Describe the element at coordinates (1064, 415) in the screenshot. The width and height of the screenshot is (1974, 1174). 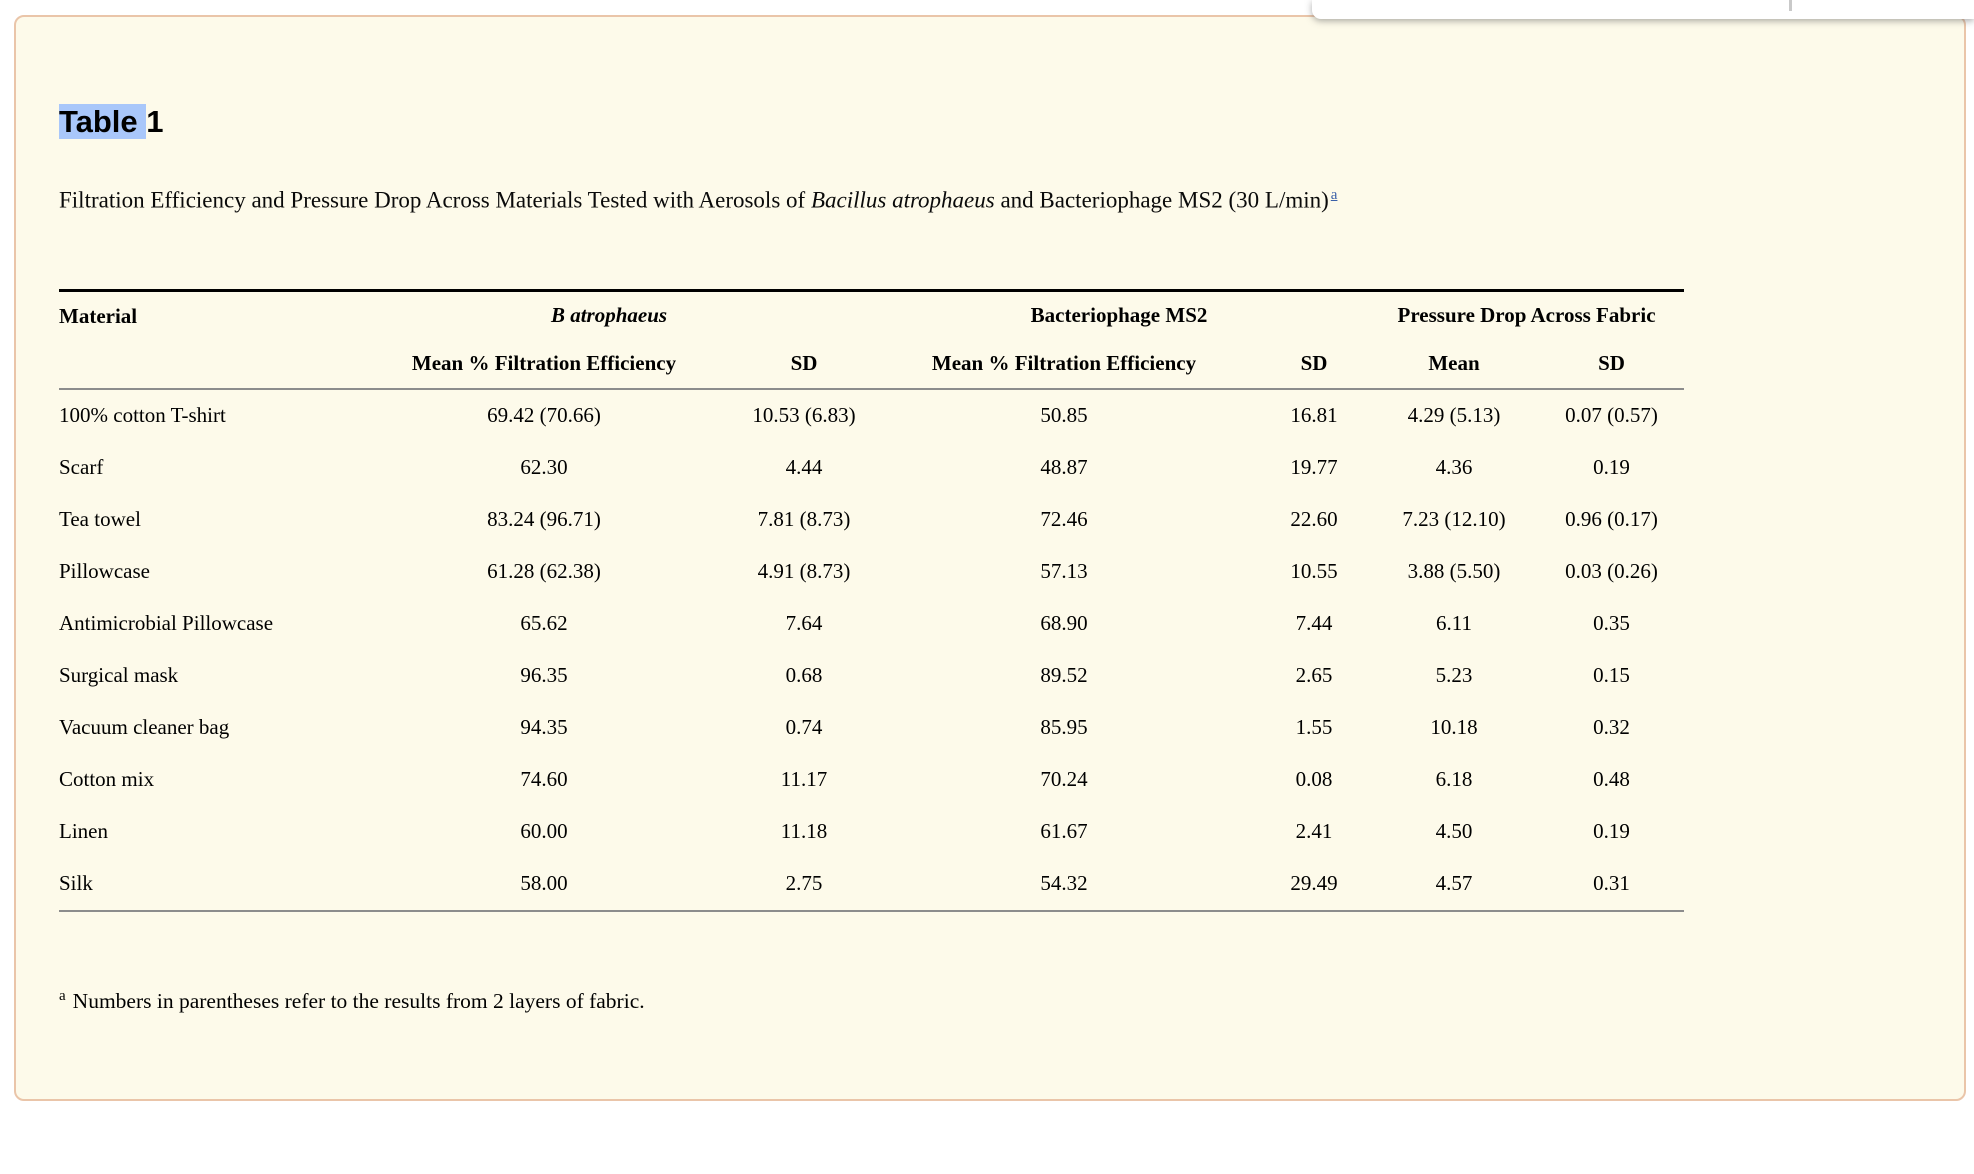
I see `value-cell: 50.85` at that location.